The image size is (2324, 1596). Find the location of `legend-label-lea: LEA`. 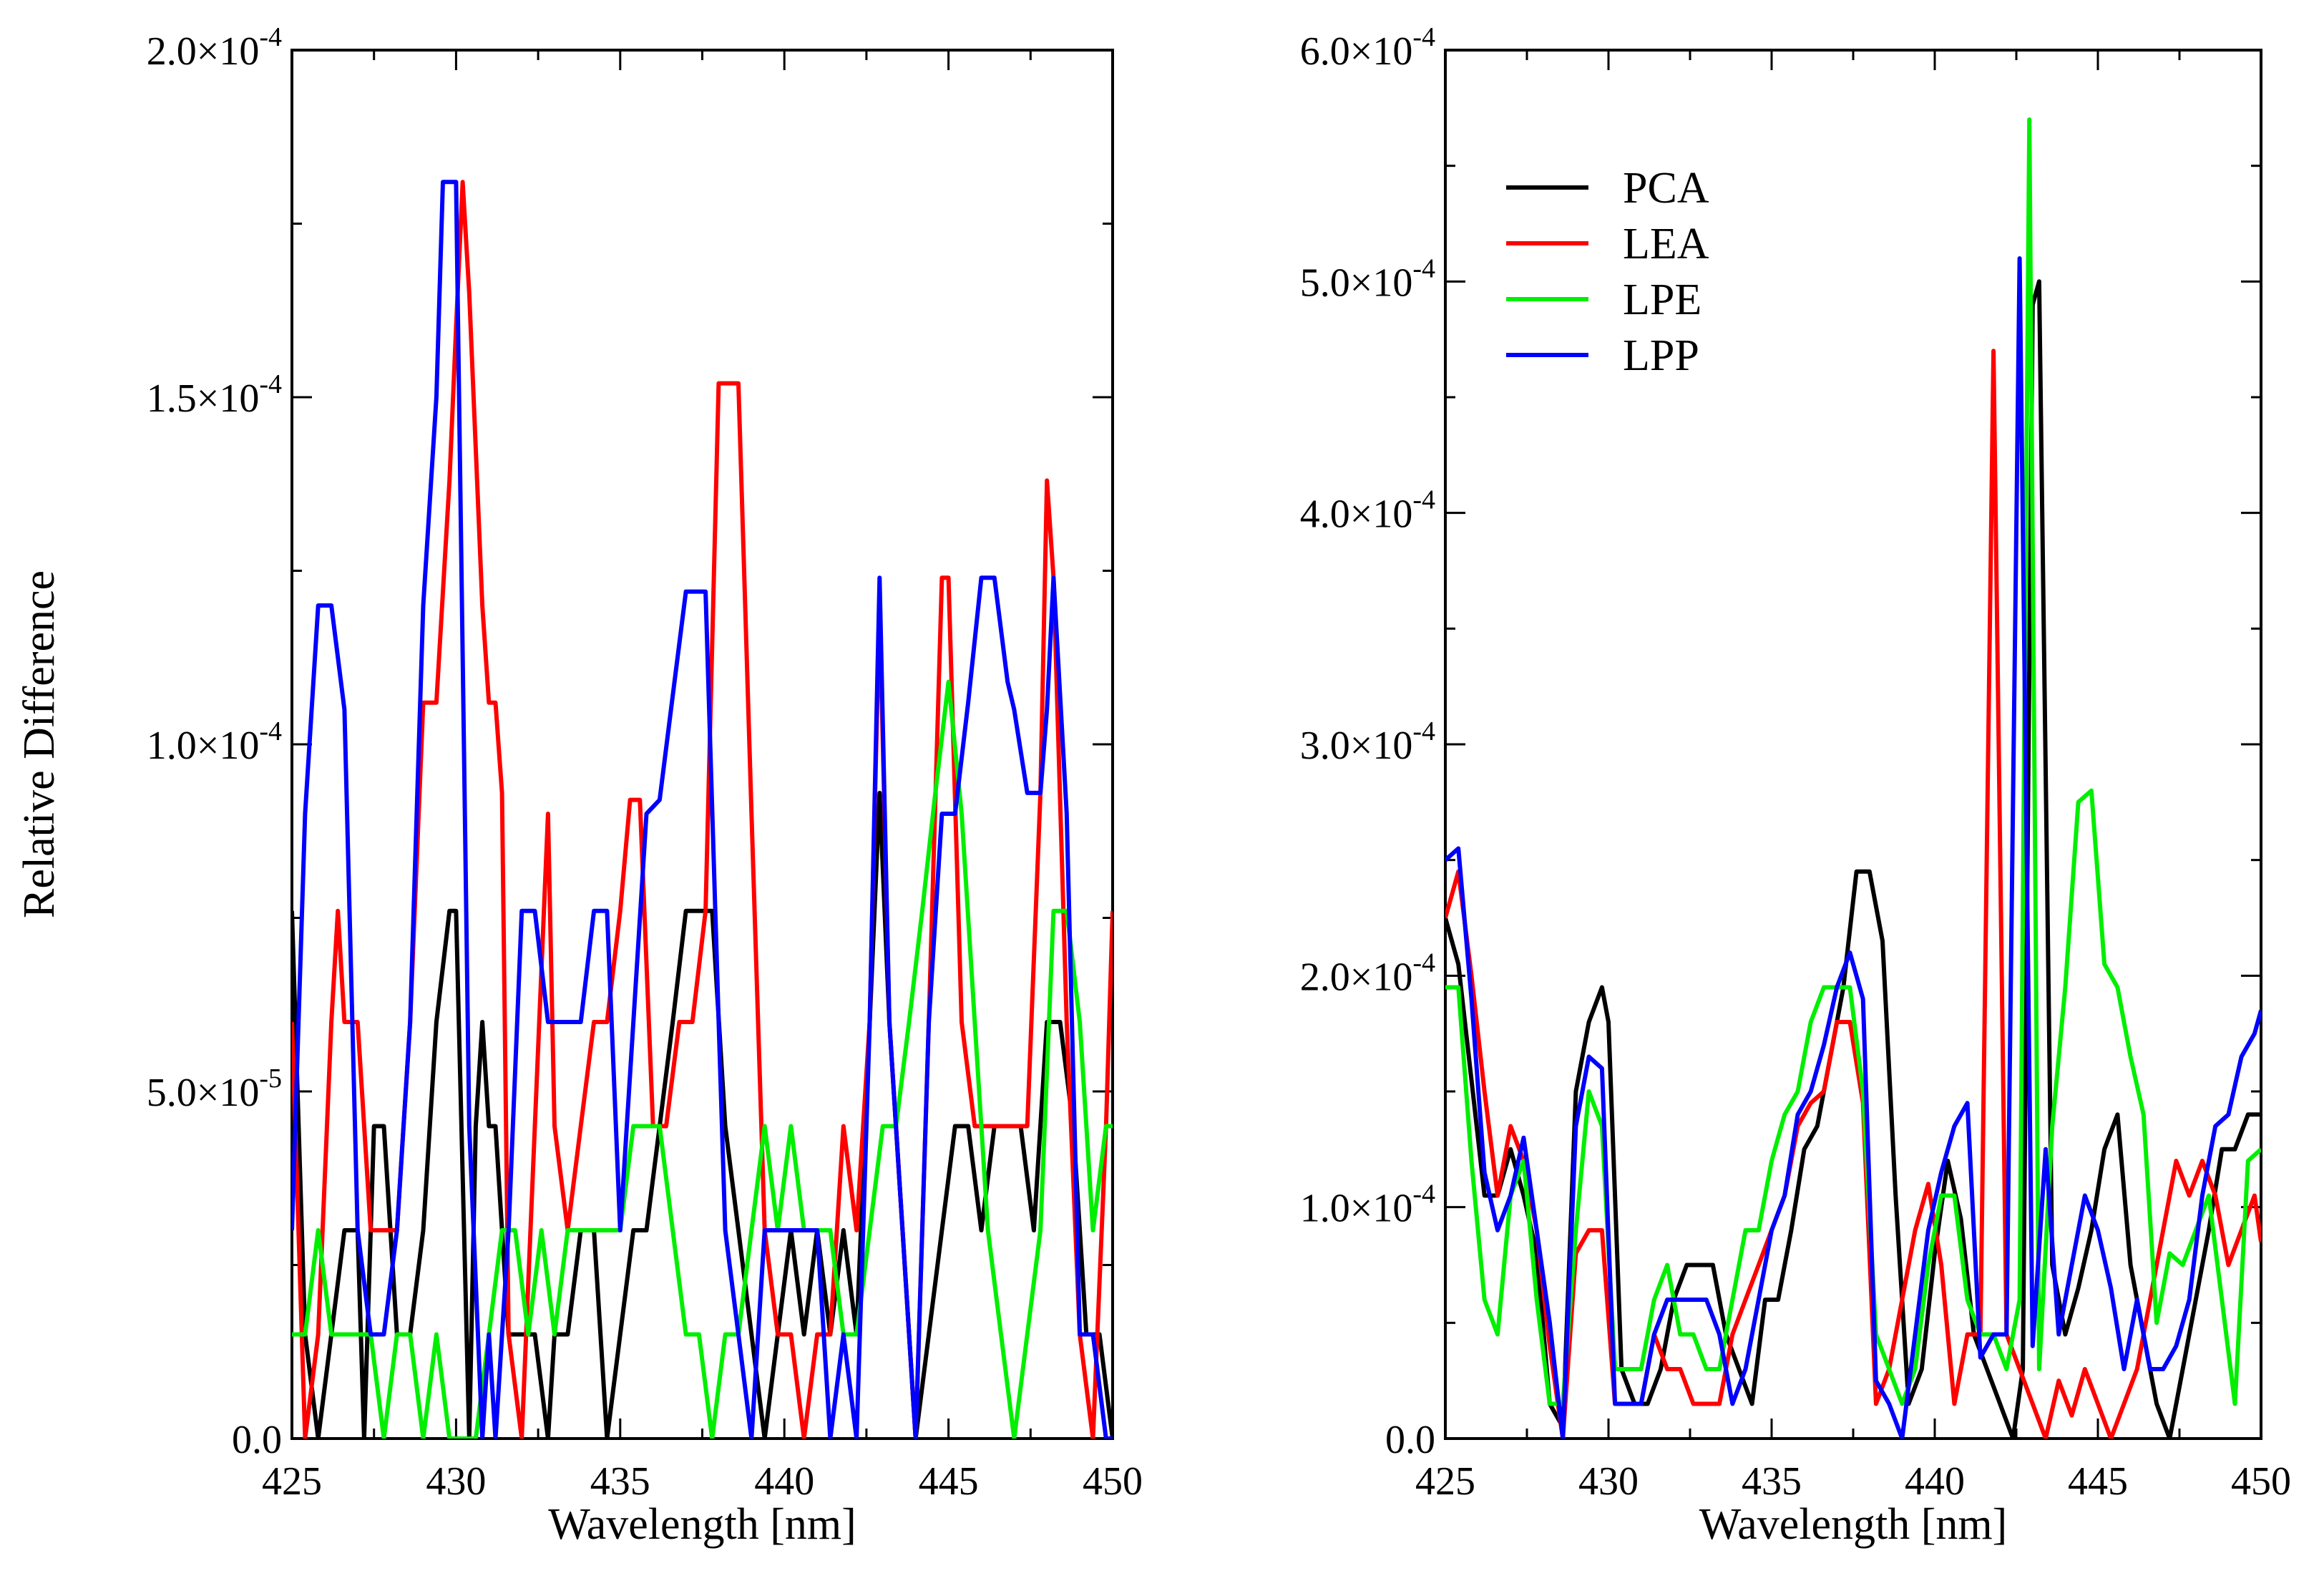

legend-label-lea: LEA is located at coordinates (1666, 244).